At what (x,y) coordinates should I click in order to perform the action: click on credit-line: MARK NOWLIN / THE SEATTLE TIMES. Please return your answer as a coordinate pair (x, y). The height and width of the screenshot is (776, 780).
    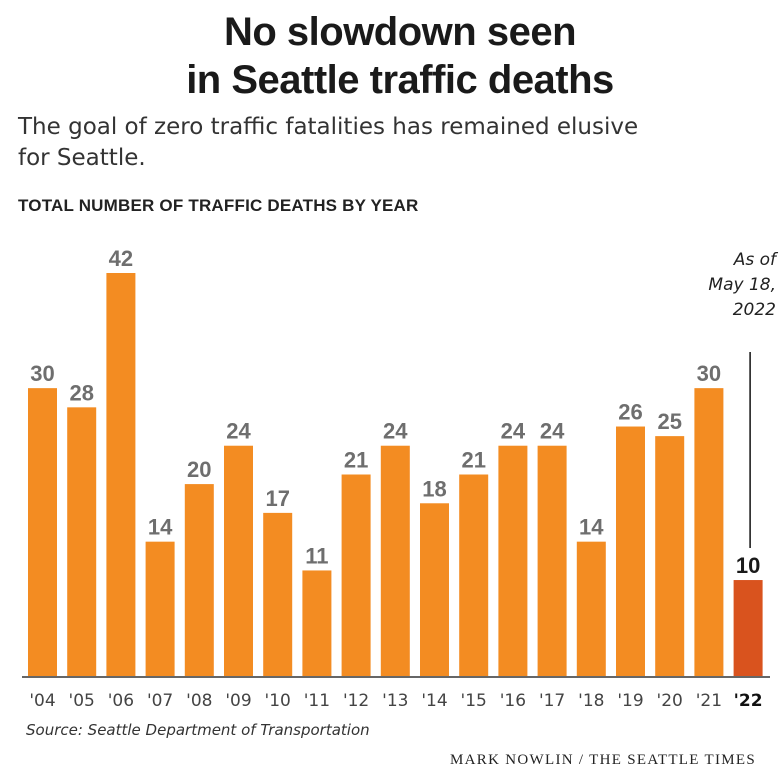
    Looking at the image, I should click on (603, 760).